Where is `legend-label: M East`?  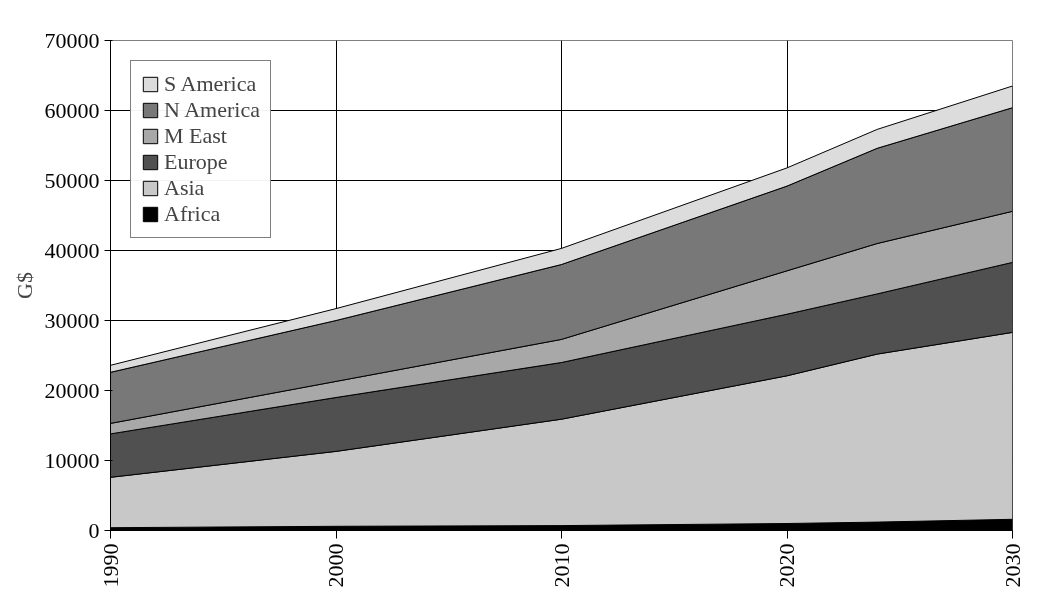
legend-label: M East is located at coordinates (195, 136).